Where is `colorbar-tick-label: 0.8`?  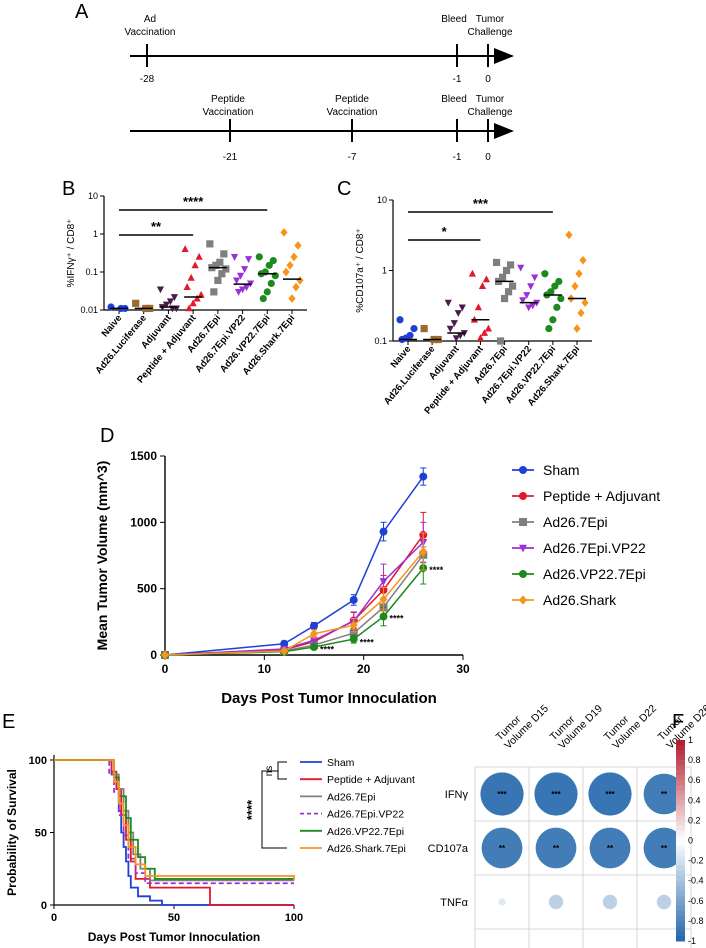 colorbar-tick-label: 0.8 is located at coordinates (694, 760).